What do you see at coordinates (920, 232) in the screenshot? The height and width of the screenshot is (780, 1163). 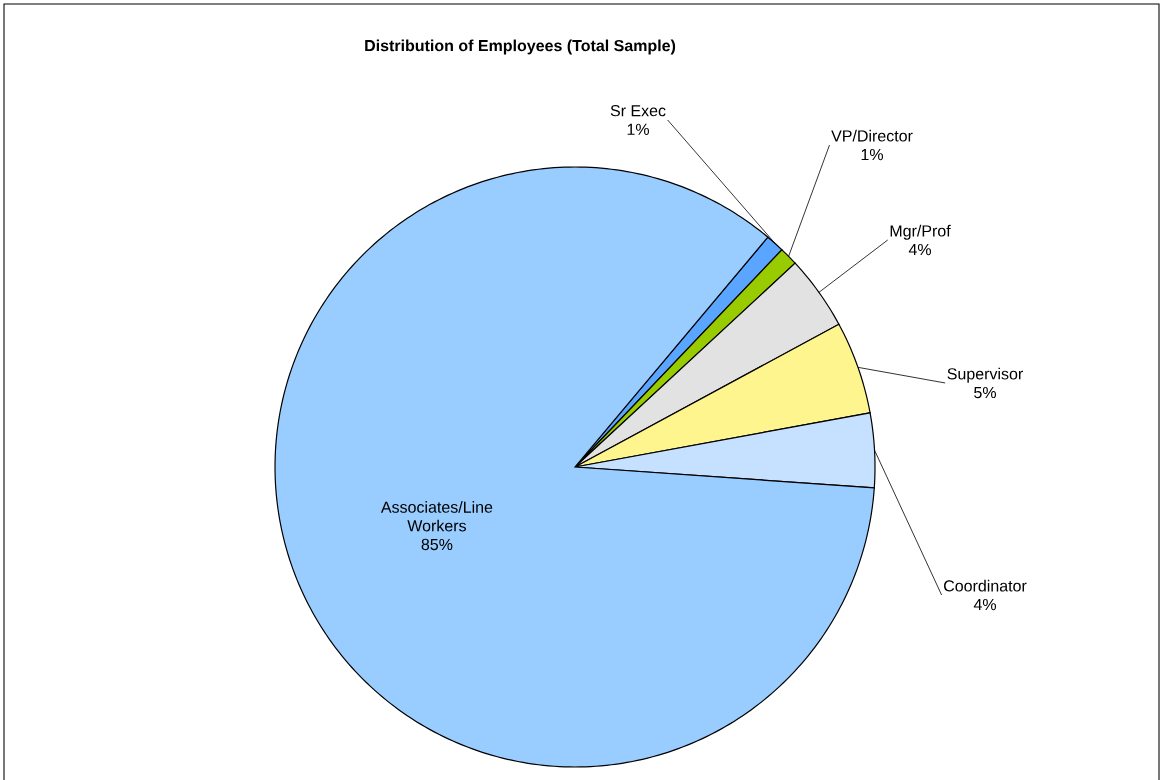 I see `slice-label: Mgr/Prof` at bounding box center [920, 232].